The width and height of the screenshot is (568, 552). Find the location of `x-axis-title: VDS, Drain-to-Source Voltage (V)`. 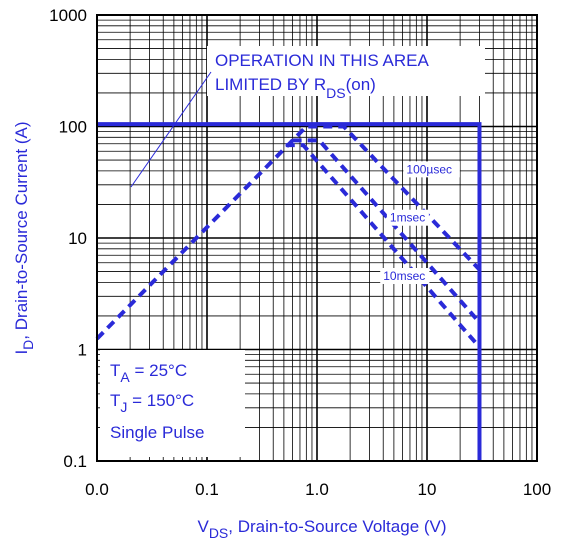

x-axis-title: VDS, Drain-to-Source Voltage (V) is located at coordinates (321, 529).